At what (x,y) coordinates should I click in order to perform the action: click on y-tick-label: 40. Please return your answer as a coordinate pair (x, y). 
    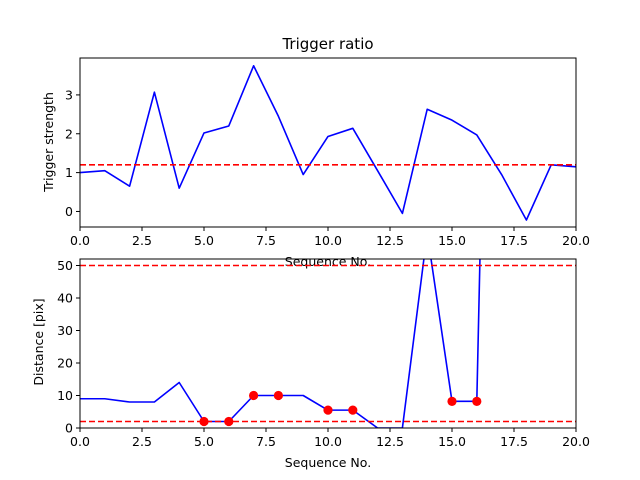
    Looking at the image, I should click on (65, 298).